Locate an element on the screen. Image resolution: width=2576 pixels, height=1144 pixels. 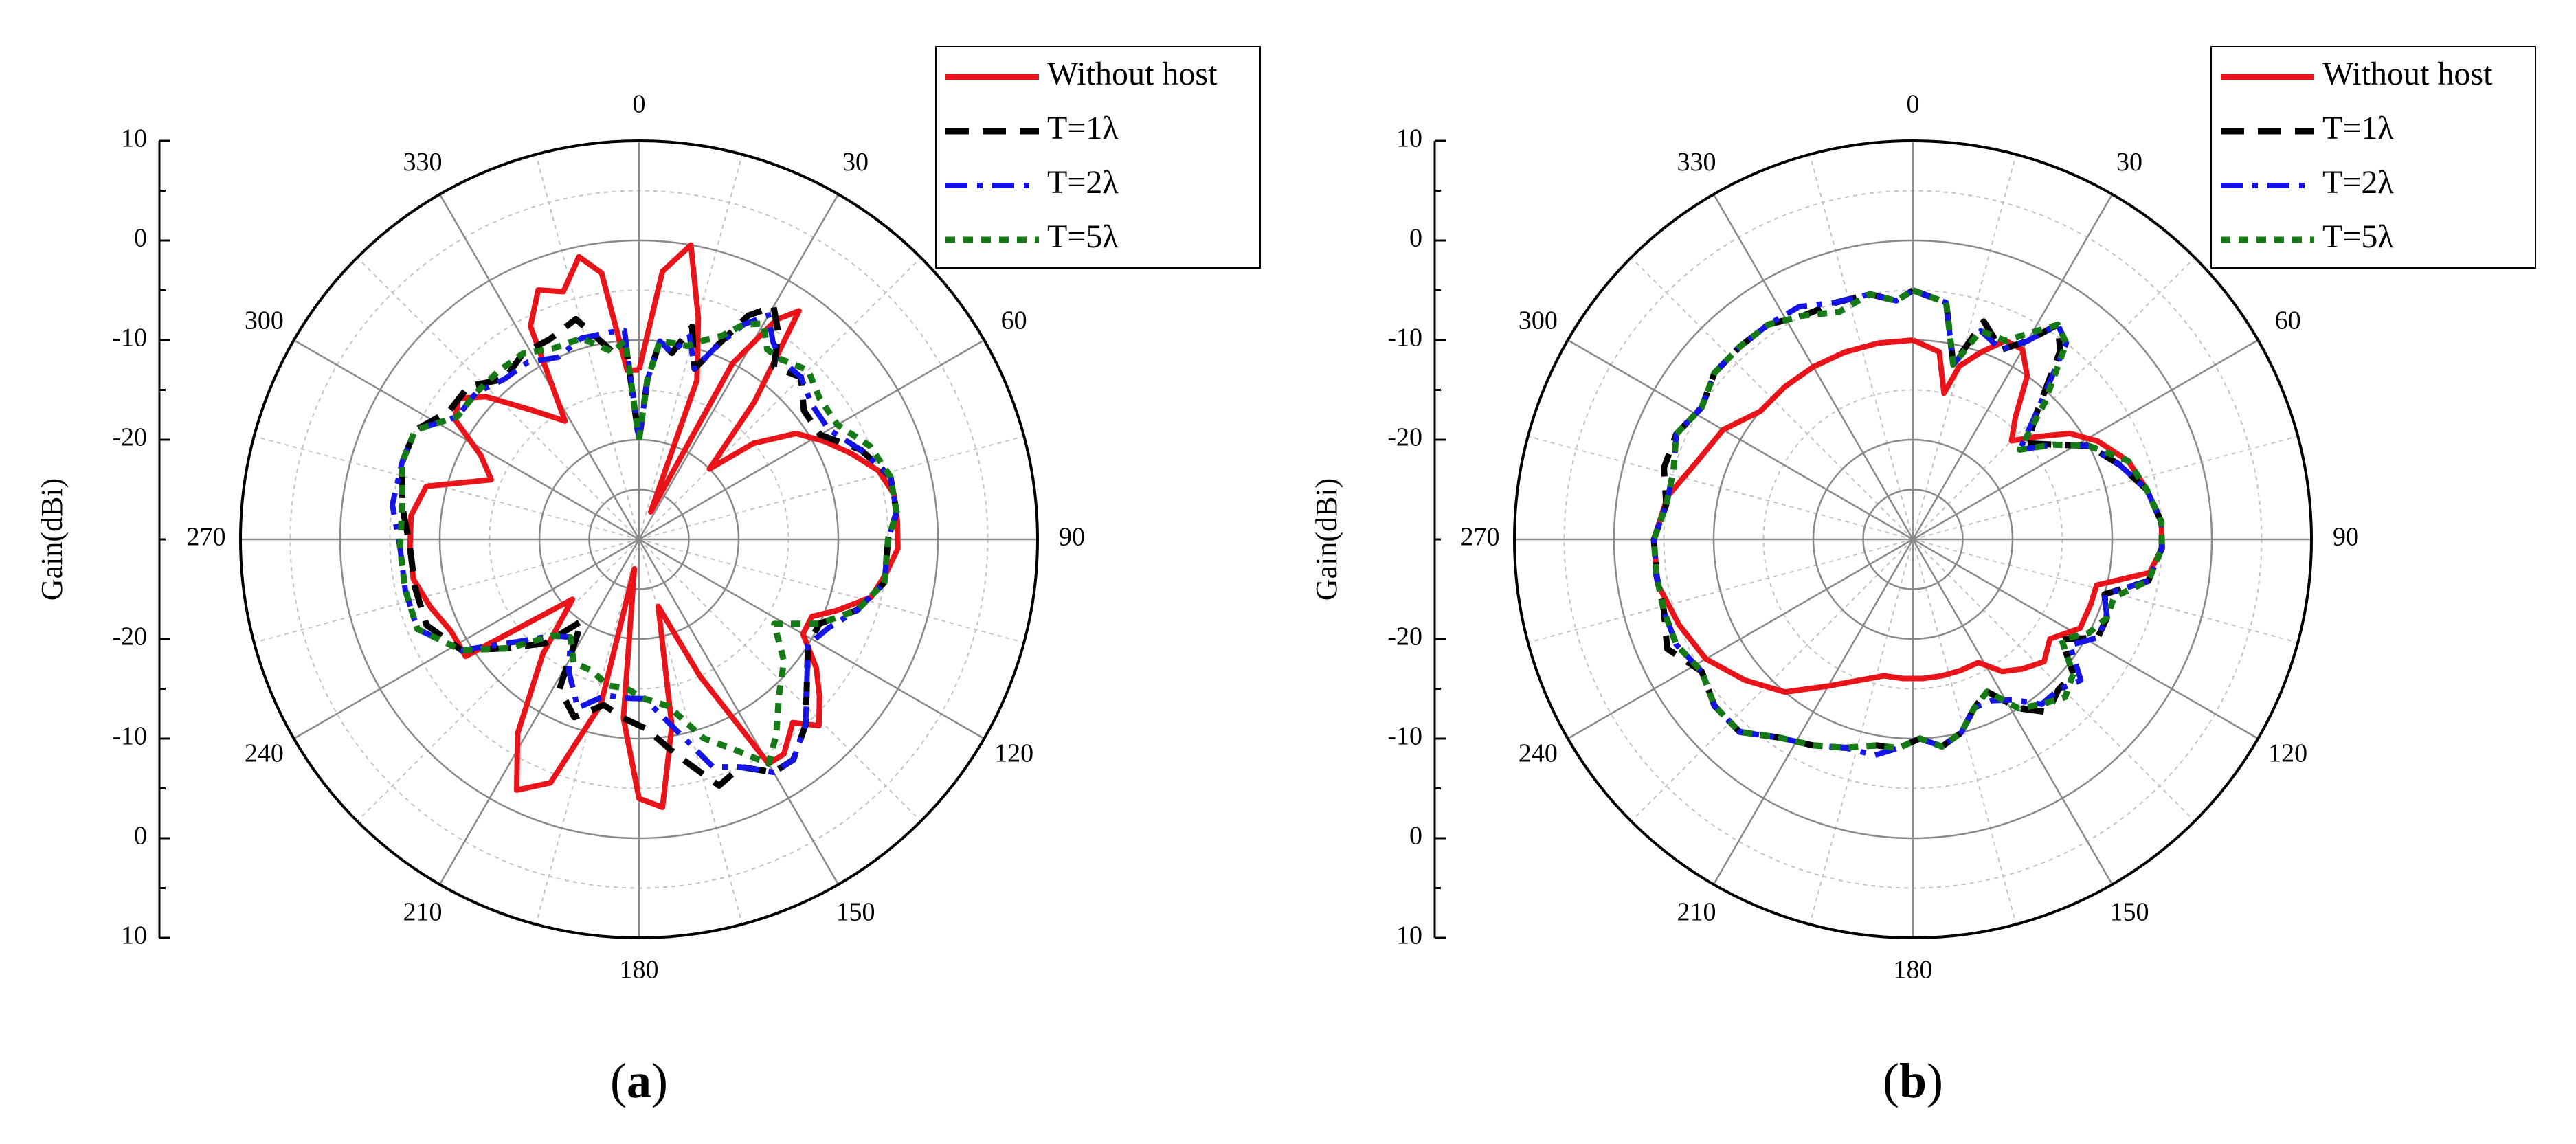
panel-caption: (b) is located at coordinates (1913, 1080).